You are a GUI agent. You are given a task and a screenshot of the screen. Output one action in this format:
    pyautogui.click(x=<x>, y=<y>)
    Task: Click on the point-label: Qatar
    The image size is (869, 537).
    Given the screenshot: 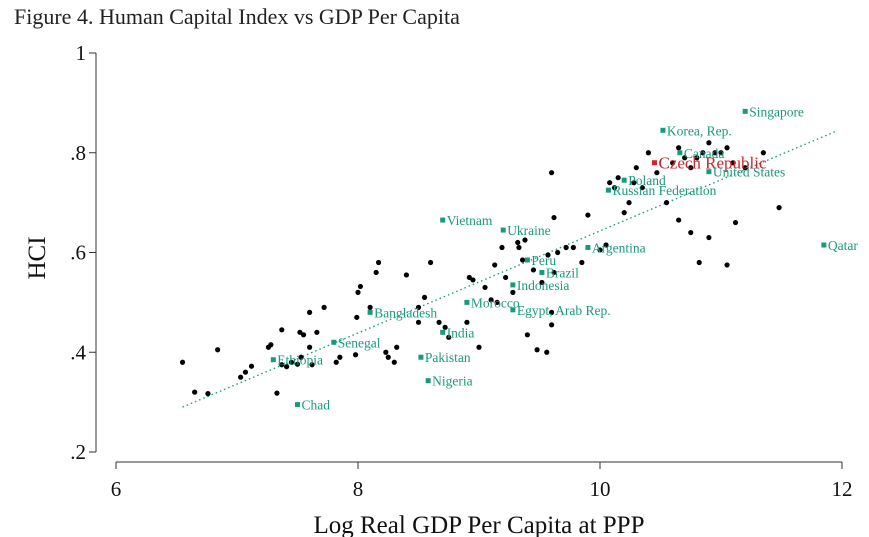 What is the action you would take?
    pyautogui.click(x=843, y=245)
    